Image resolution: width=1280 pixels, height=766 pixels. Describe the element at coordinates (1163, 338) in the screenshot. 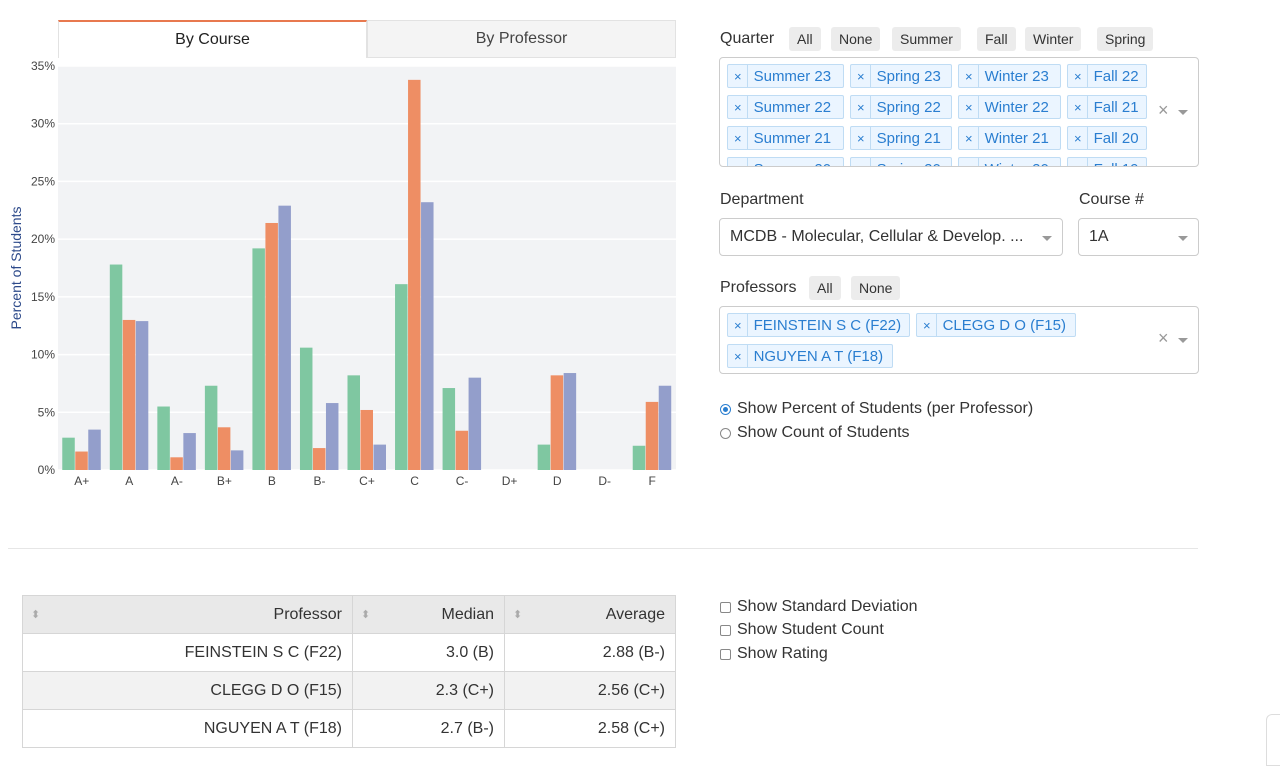

I see `professors-clear-icon: ×` at that location.